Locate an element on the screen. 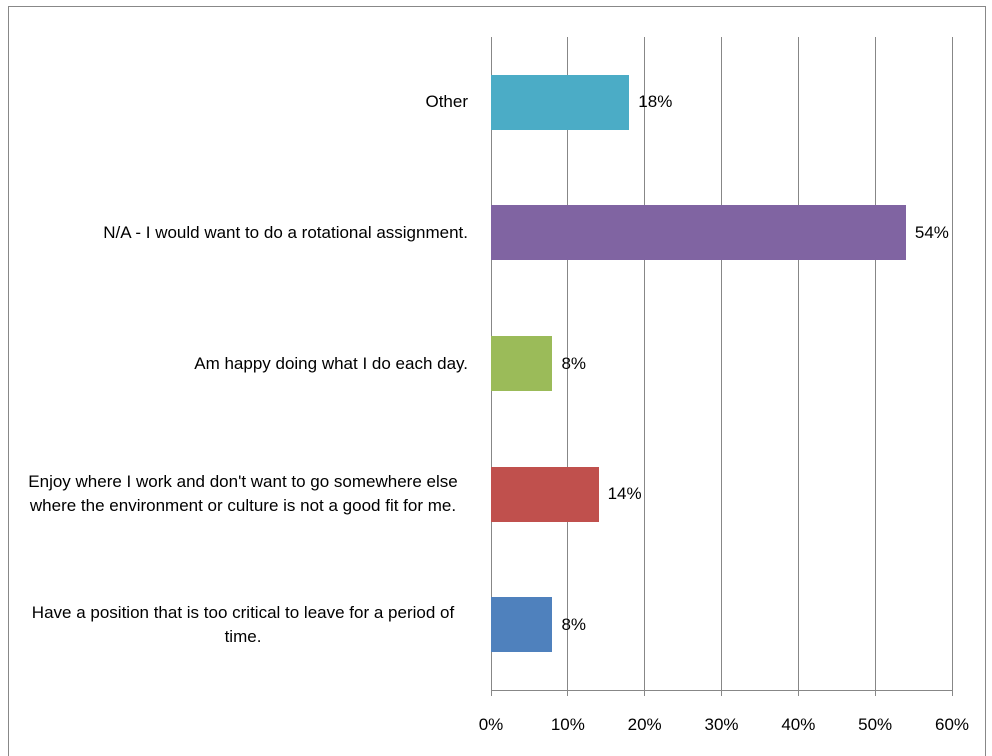 This screenshot has height=756, width=992. x-tick-label: 40% is located at coordinates (798, 724).